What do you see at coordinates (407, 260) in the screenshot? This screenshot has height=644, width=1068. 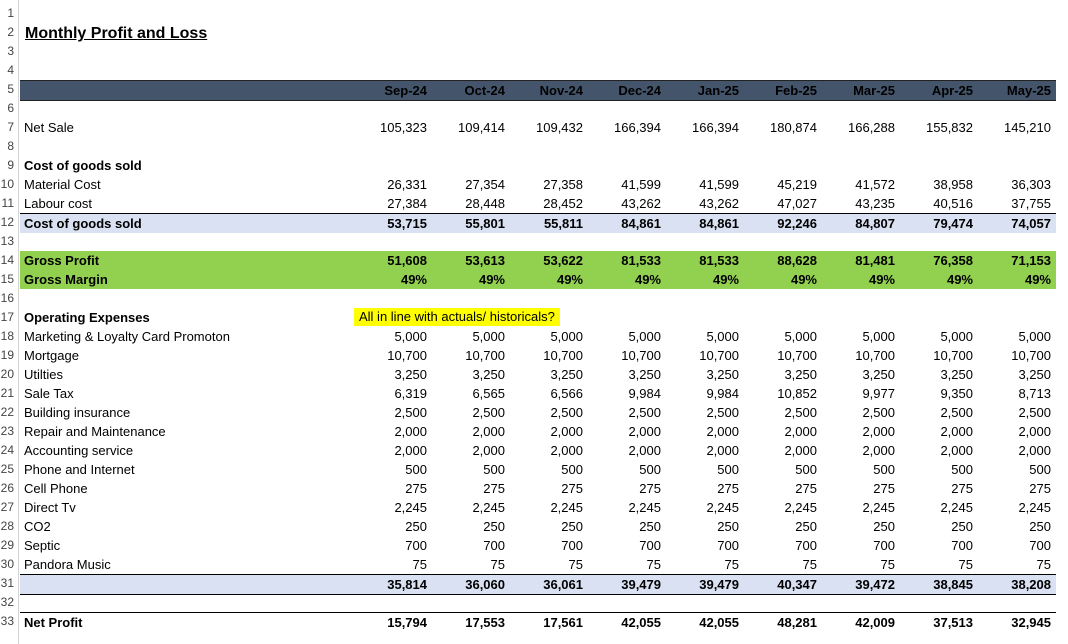 I see `value-cell: 51,608` at bounding box center [407, 260].